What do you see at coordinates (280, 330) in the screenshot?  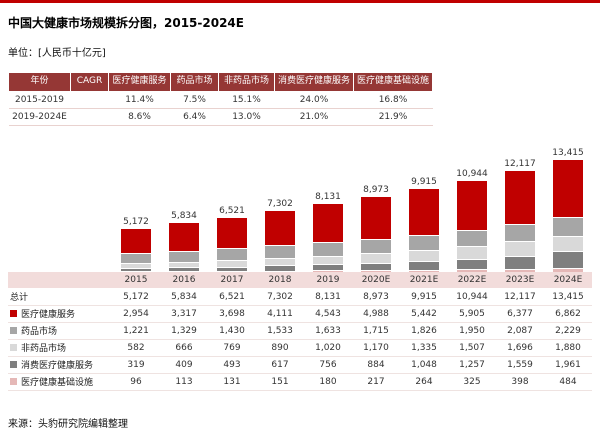 I see `table-cell: 1,533` at bounding box center [280, 330].